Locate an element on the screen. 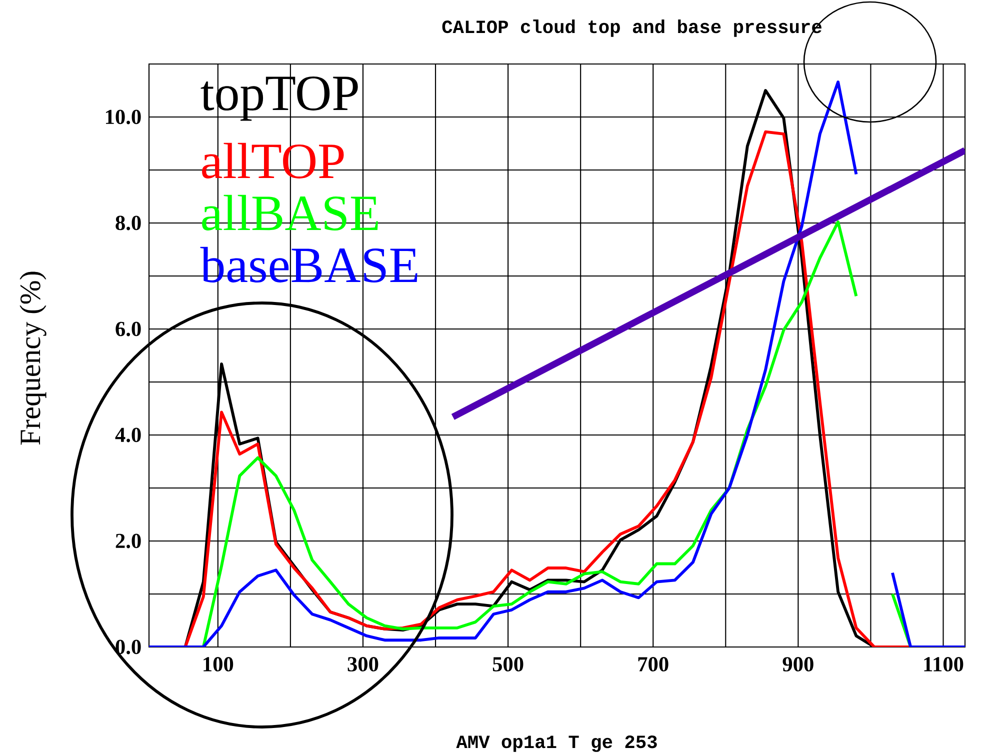 The width and height of the screenshot is (985, 755). y-tick-label: 6.0 is located at coordinates (128, 329).